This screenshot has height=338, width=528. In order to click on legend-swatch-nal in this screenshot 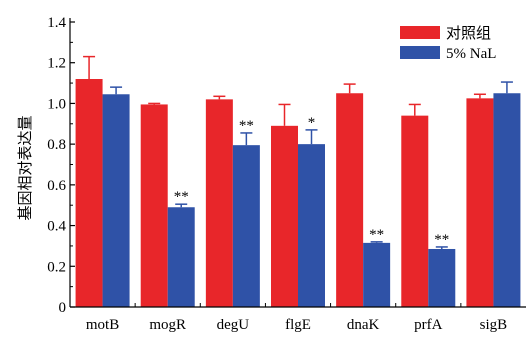, I will do `click(420, 52)`.